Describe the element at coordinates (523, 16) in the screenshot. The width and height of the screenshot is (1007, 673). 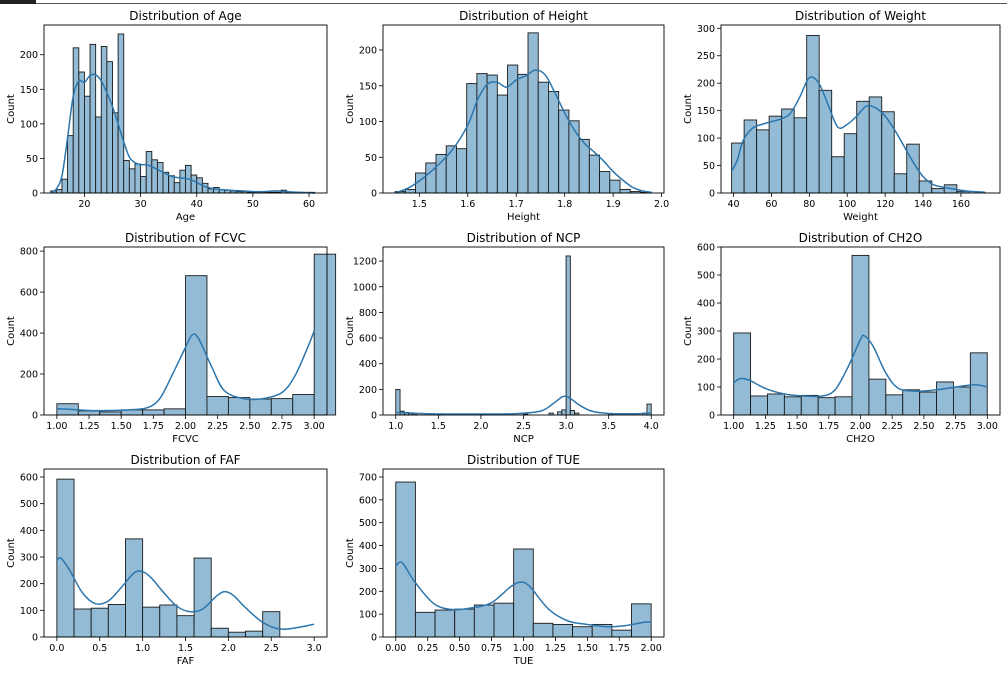
I see `subplot-title: Distribution of Height` at that location.